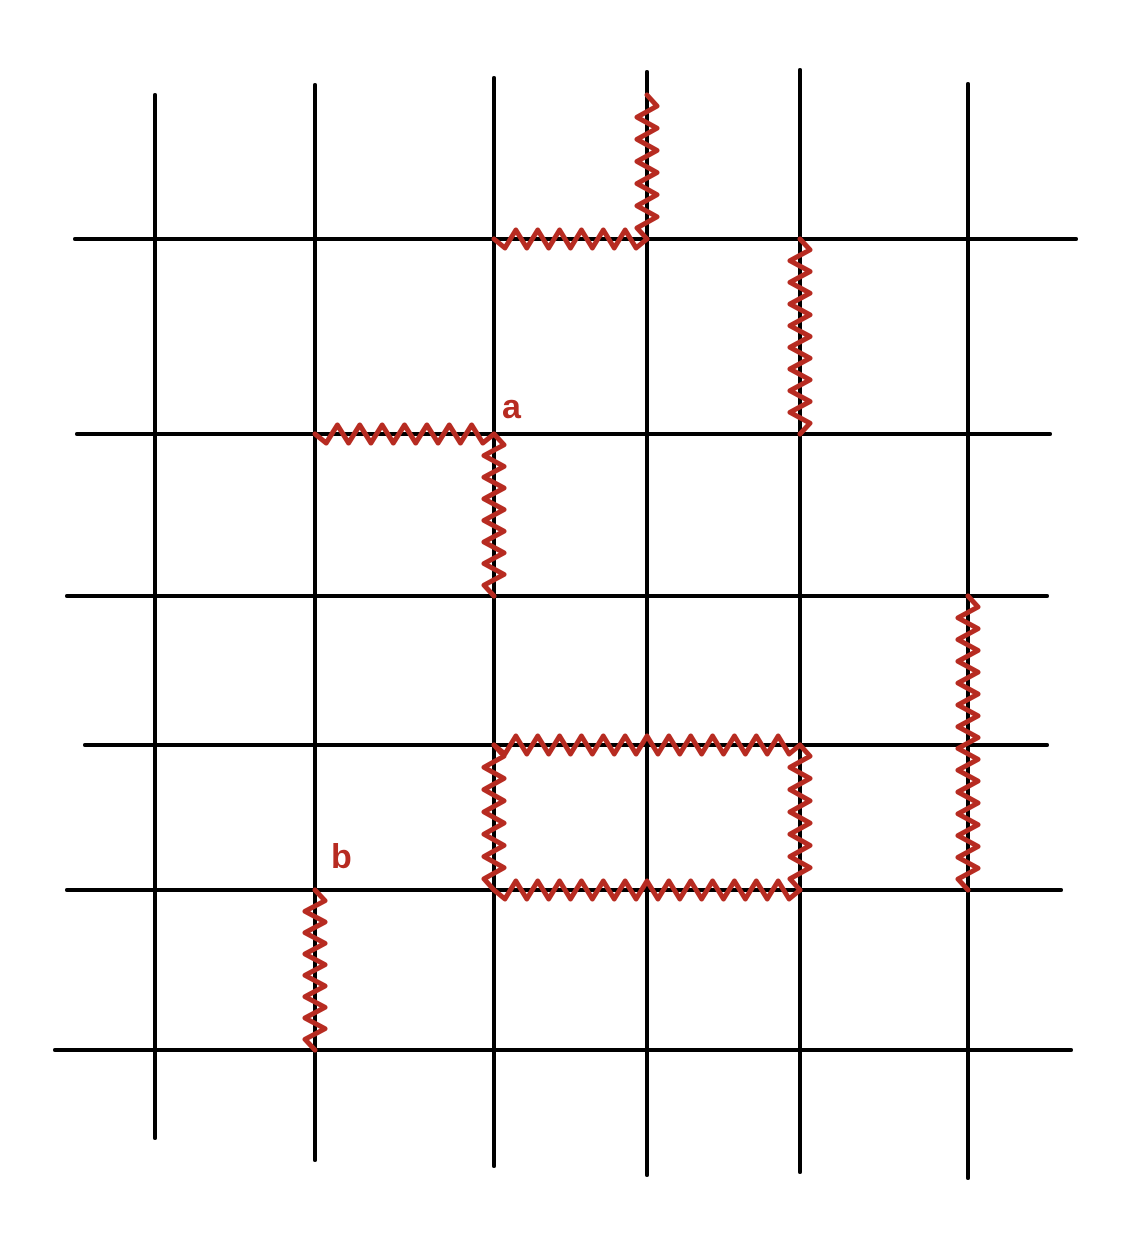 The width and height of the screenshot is (1138, 1250). What do you see at coordinates (570, 239) in the screenshot?
I see `link-top-horizontal` at bounding box center [570, 239].